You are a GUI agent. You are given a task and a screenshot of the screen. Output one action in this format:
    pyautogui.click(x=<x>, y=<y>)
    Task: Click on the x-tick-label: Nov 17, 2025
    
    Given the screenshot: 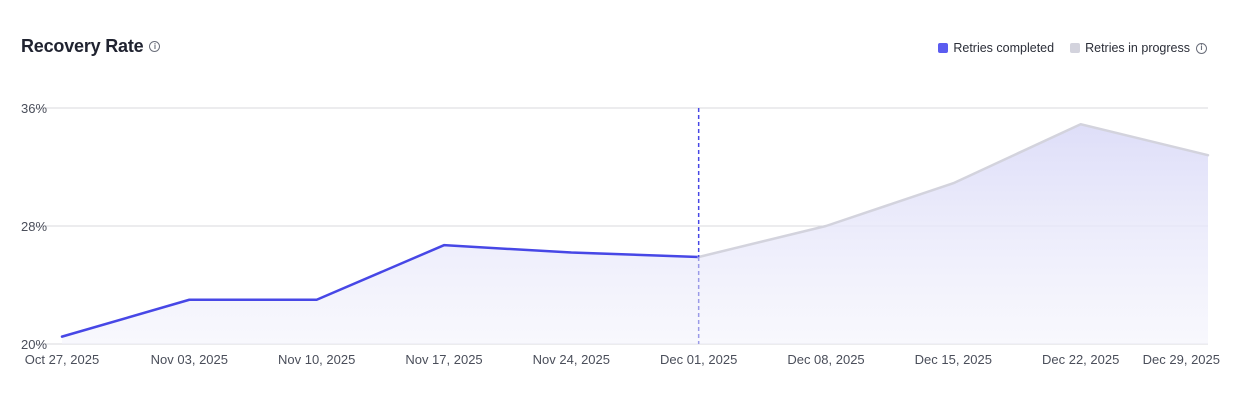 What is the action you would take?
    pyautogui.click(x=443, y=359)
    